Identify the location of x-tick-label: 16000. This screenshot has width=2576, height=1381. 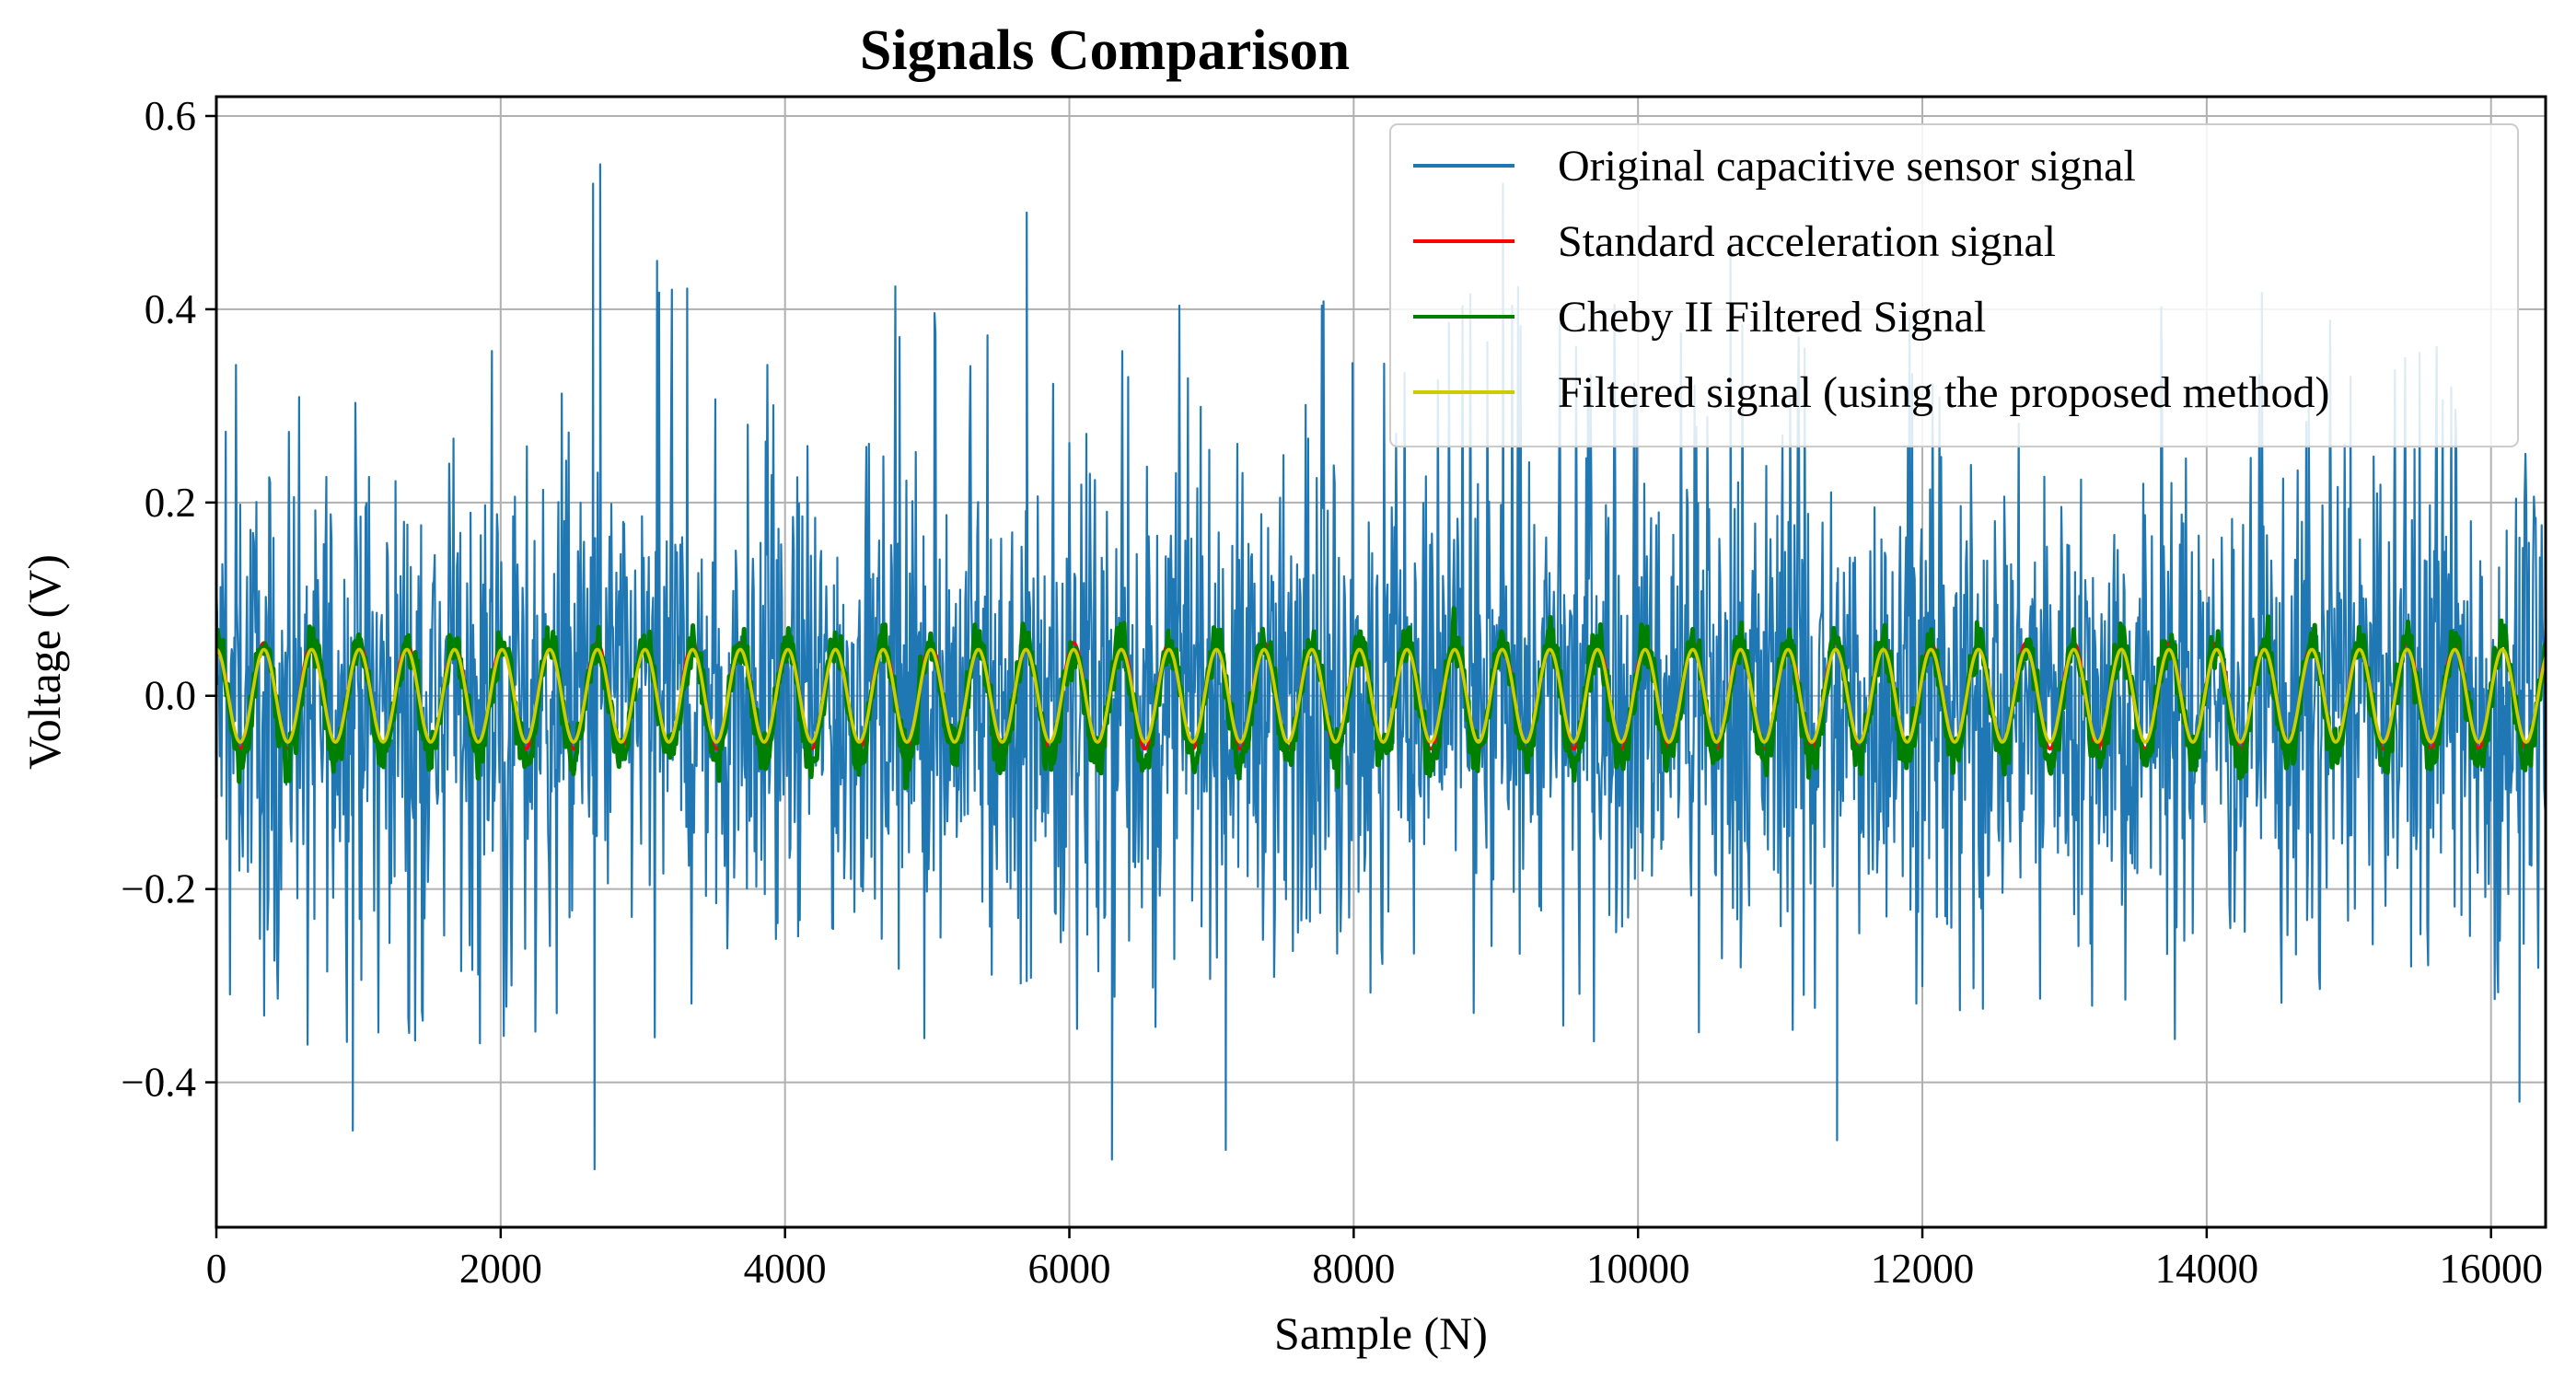
(2491, 1269).